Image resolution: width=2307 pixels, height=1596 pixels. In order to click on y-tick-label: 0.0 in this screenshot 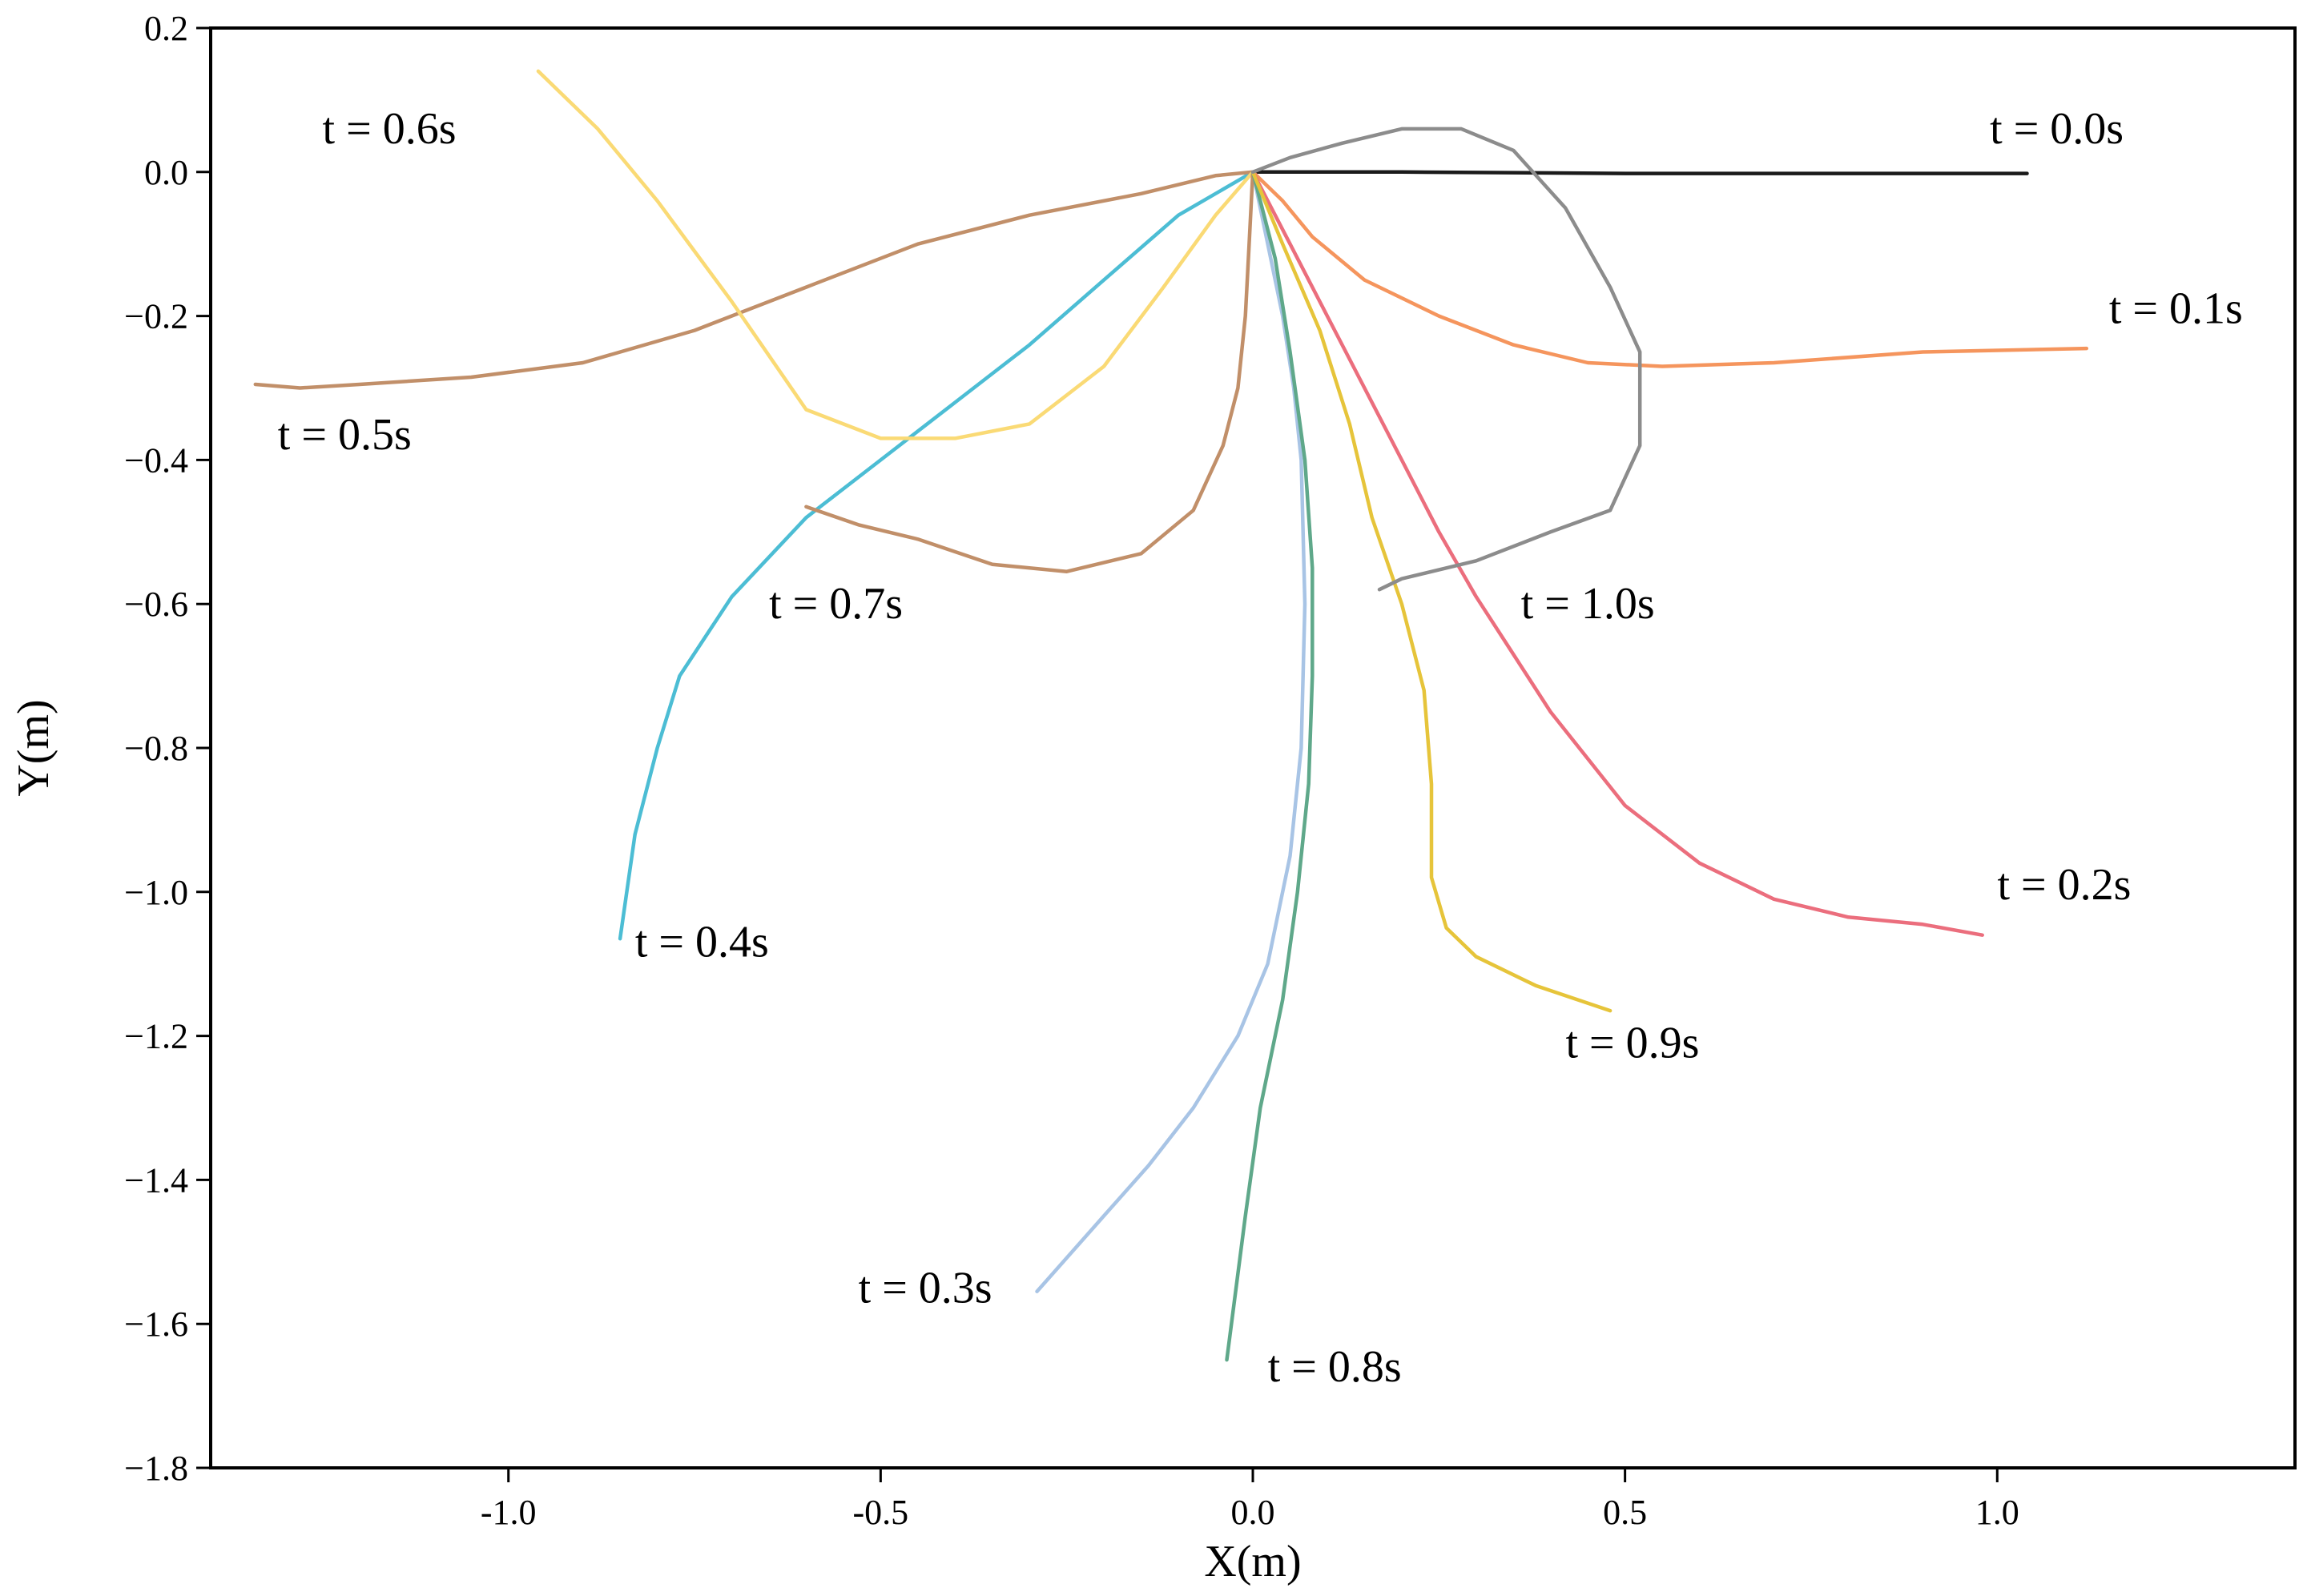, I will do `click(166, 172)`.